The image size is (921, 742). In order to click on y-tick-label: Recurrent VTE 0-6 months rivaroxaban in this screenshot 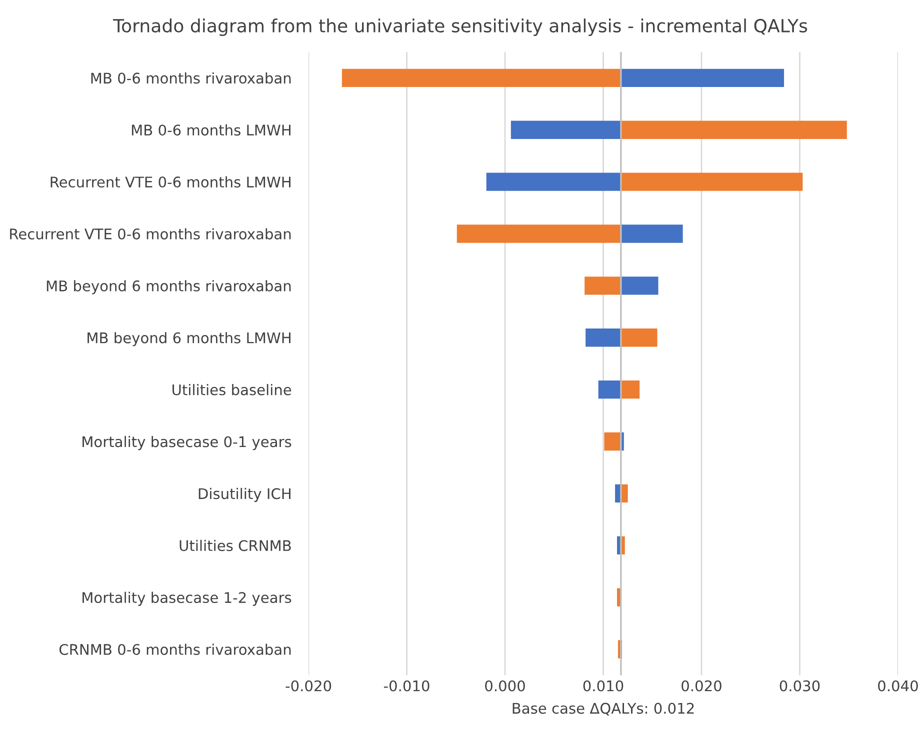, I will do `click(150, 234)`.